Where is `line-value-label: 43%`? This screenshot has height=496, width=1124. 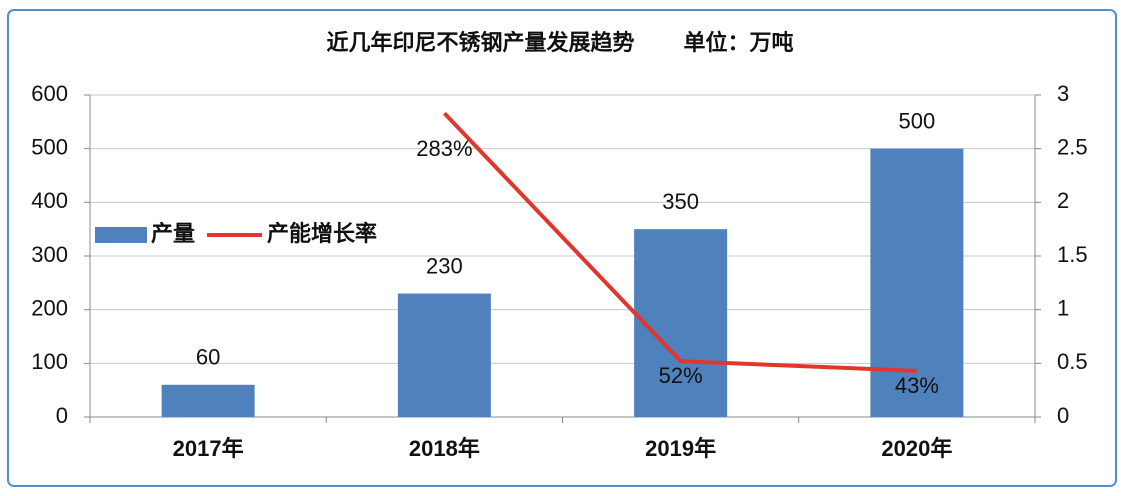 line-value-label: 43% is located at coordinates (917, 385).